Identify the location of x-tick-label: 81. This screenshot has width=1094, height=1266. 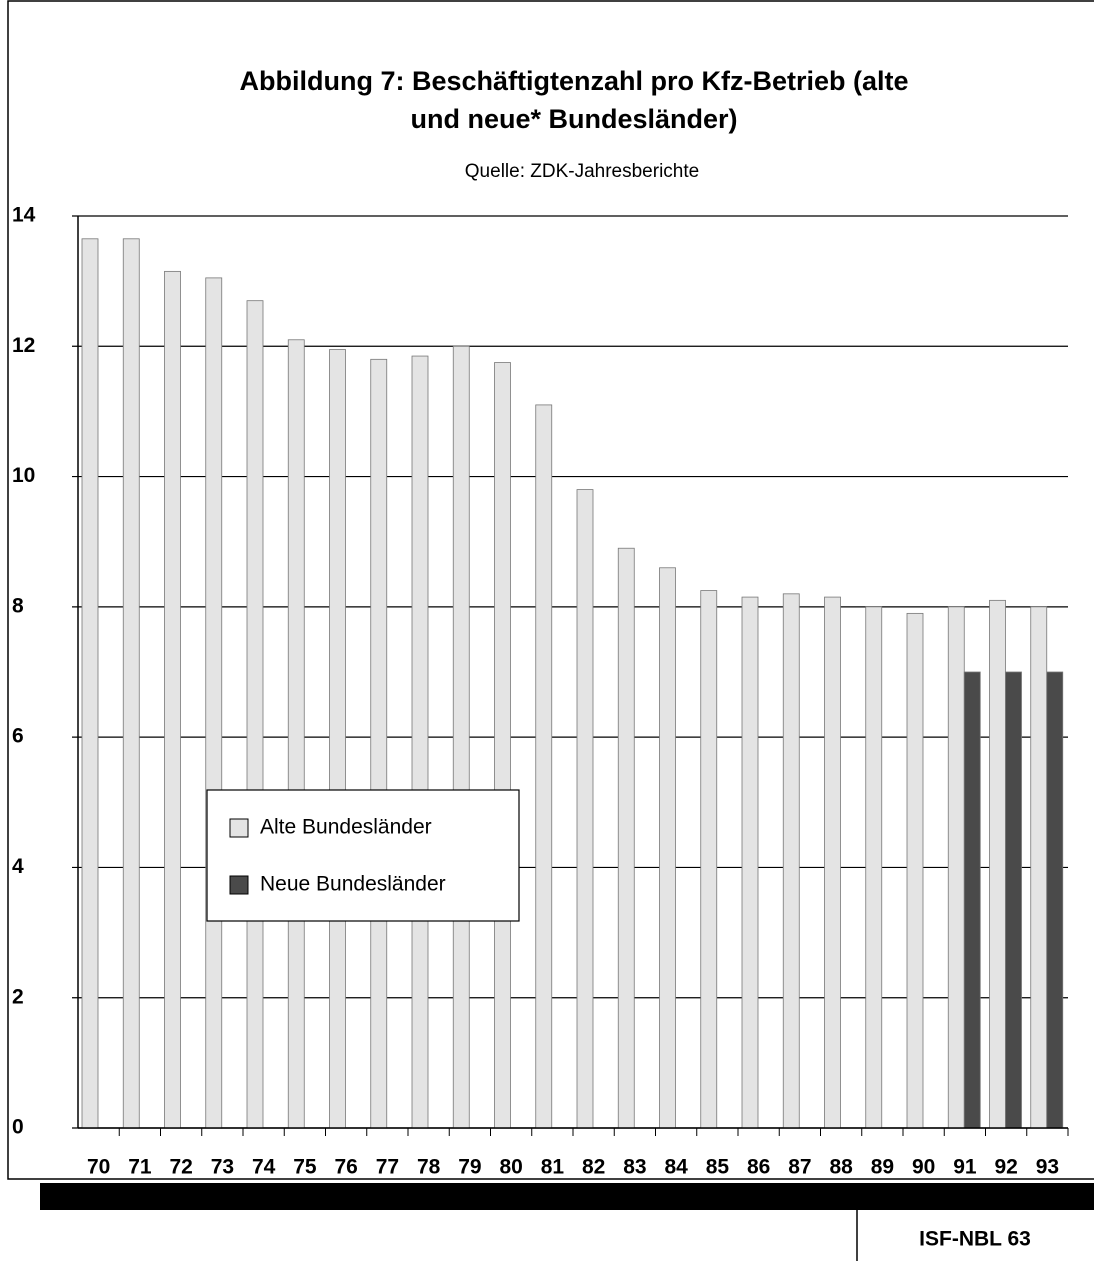
(553, 1167).